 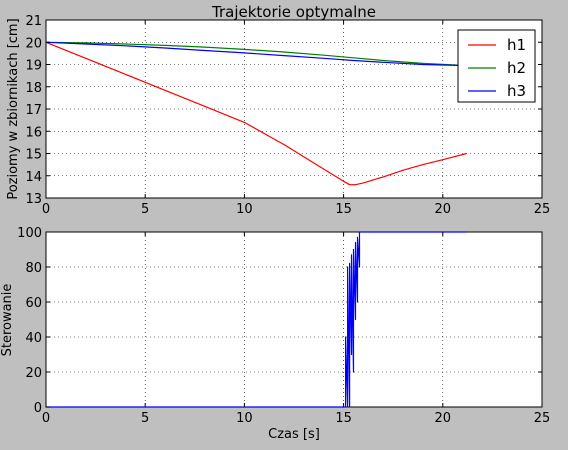 I want to click on legend: h1 h2 h3, so click(x=496, y=66).